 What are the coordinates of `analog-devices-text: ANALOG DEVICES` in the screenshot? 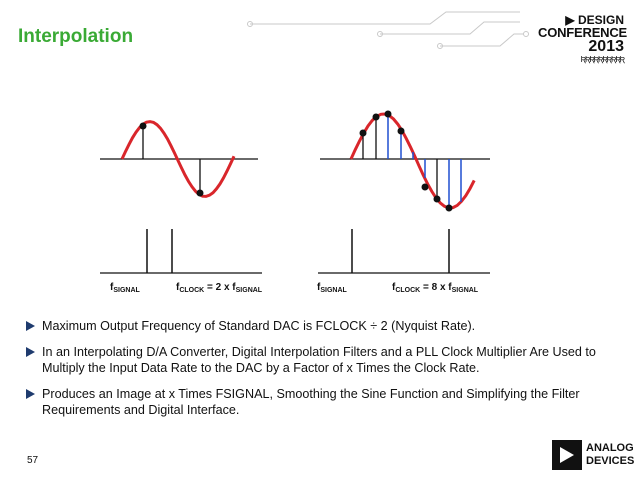 It's located at (610, 455).